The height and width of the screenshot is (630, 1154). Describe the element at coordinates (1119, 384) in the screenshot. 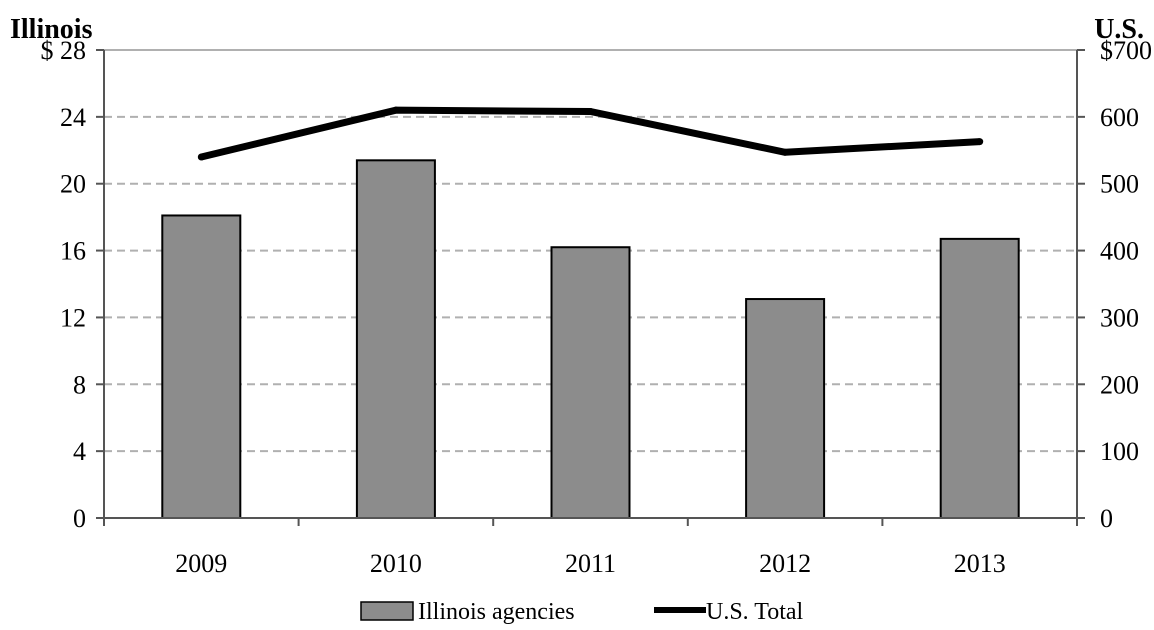

I see `right-tick-label: 200` at that location.